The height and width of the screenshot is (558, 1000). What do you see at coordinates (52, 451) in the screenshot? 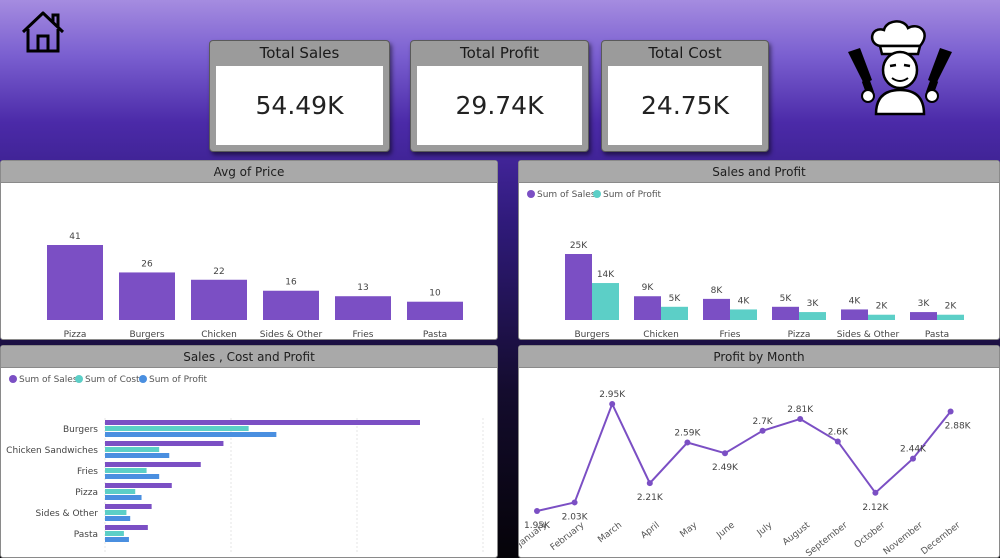
I see `category-label: Chicken Sandwiches` at bounding box center [52, 451].